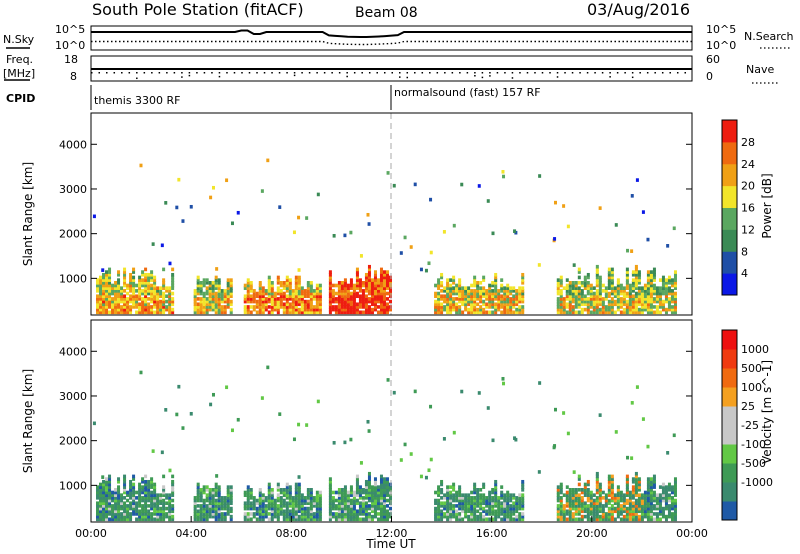 This screenshot has width=800, height=554. I want to click on noise-right-tick-top: 10^5, so click(721, 29).